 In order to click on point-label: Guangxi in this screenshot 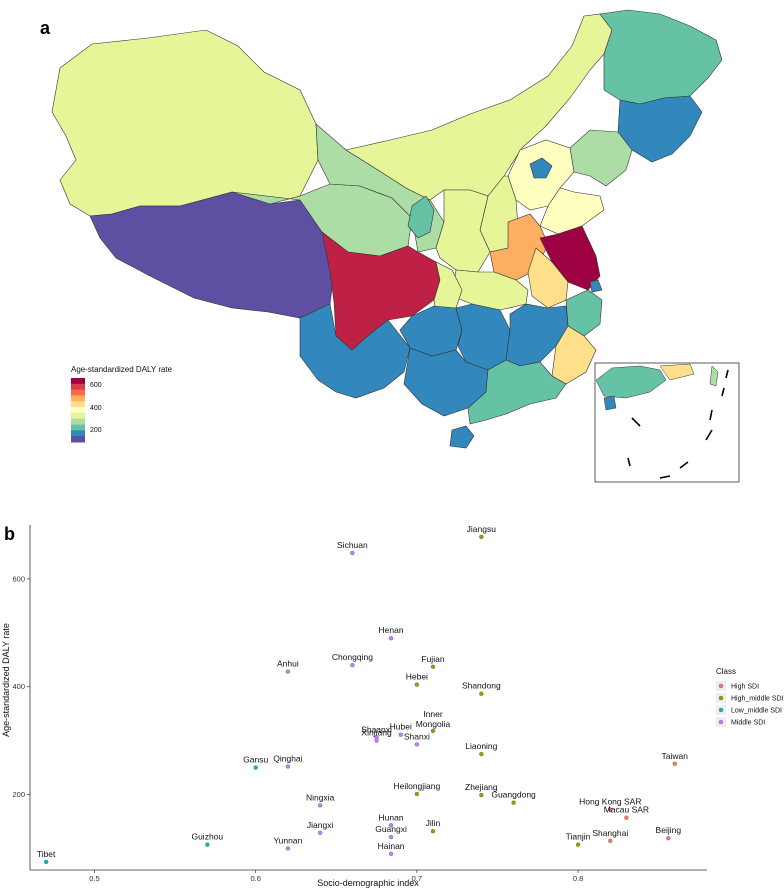, I will do `click(391, 829)`.